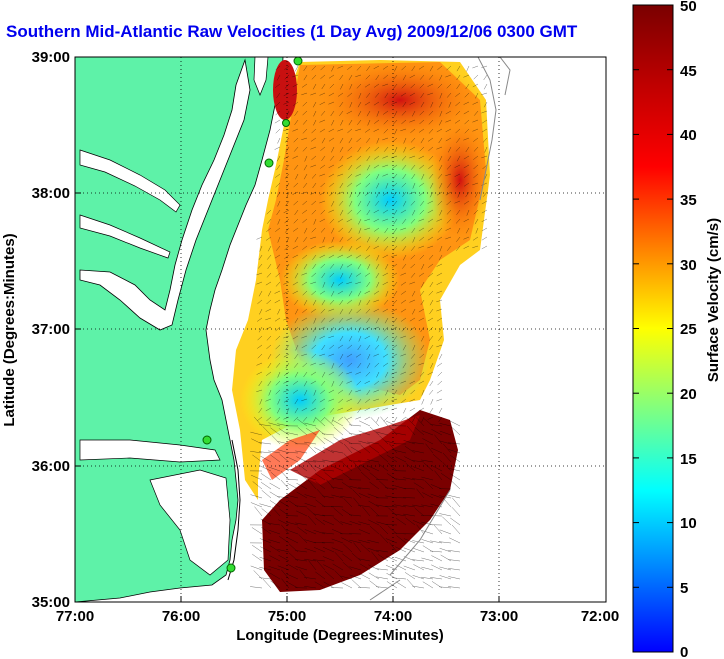 The width and height of the screenshot is (724, 659). What do you see at coordinates (9, 329) in the screenshot?
I see `y-axis-label: Latitude (Degrees:Minutes)` at bounding box center [9, 329].